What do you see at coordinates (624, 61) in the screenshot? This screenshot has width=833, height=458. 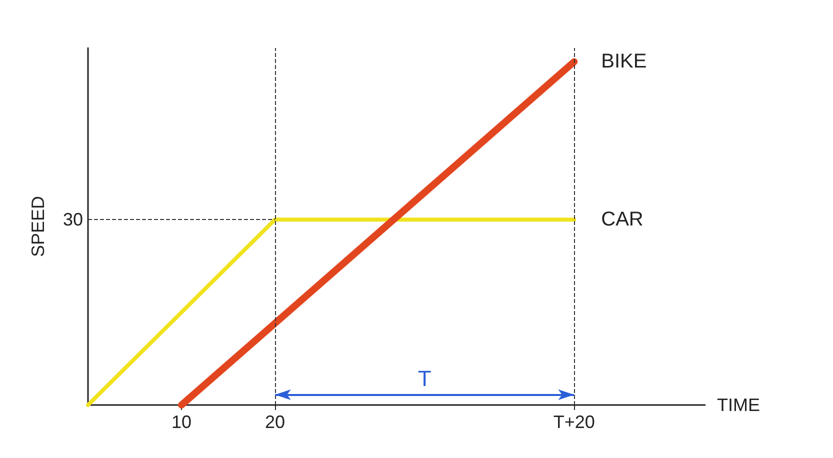 I see `series-label: BIKE` at bounding box center [624, 61].